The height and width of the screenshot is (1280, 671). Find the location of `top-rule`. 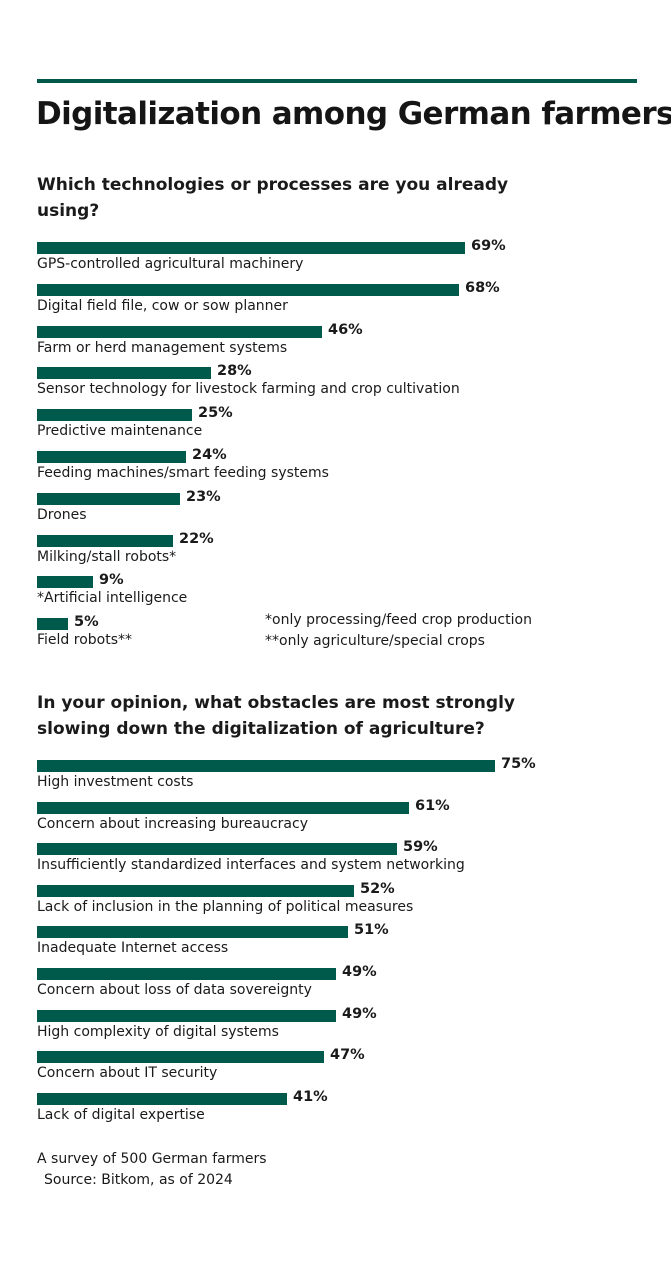

top-rule is located at coordinates (337, 81).